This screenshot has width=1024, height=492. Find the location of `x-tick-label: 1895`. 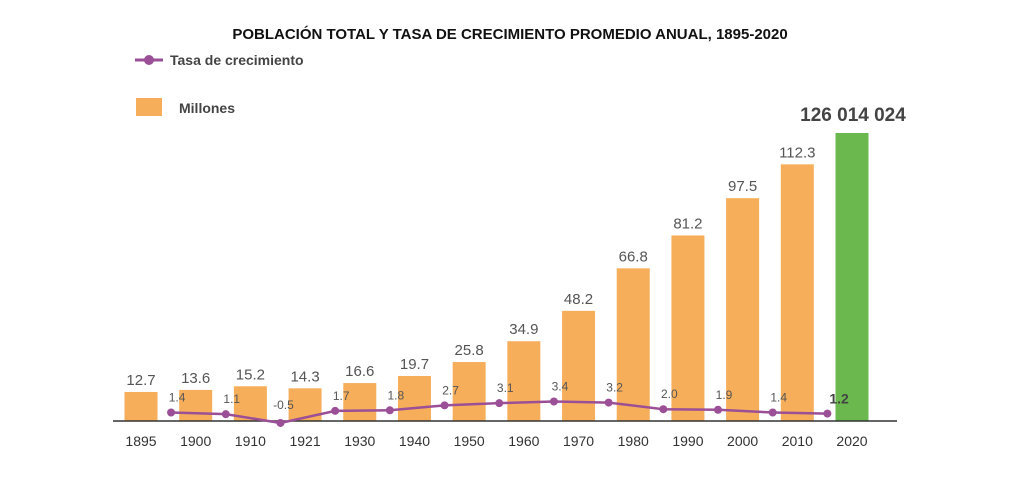

x-tick-label: 1895 is located at coordinates (140, 441).